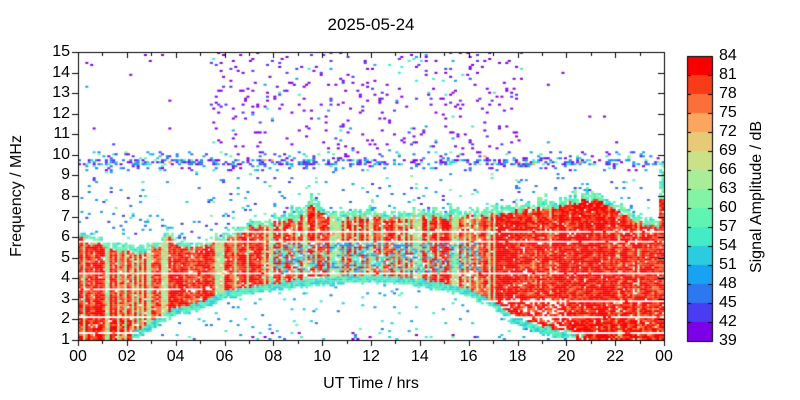  I want to click on x-tick-label: 12, so click(371, 356).